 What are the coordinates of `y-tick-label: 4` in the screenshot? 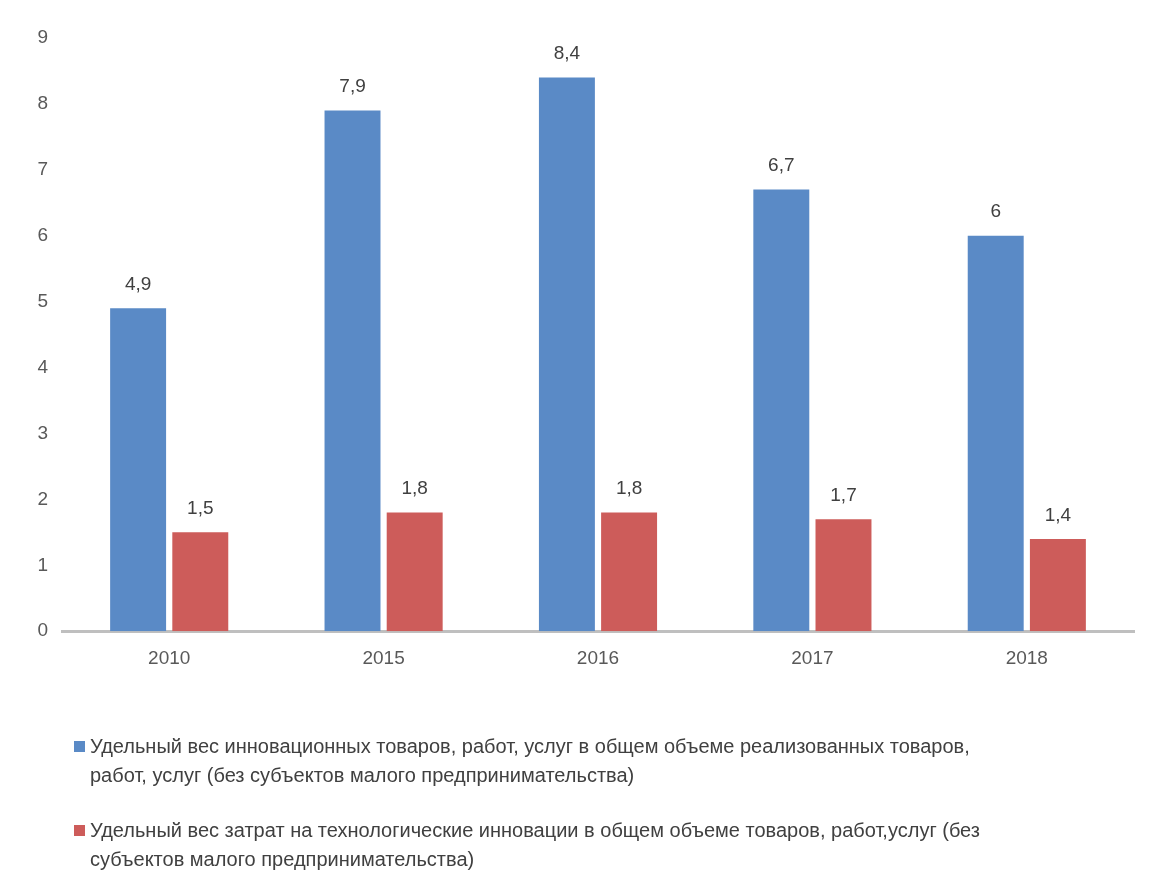 It's located at (43, 366).